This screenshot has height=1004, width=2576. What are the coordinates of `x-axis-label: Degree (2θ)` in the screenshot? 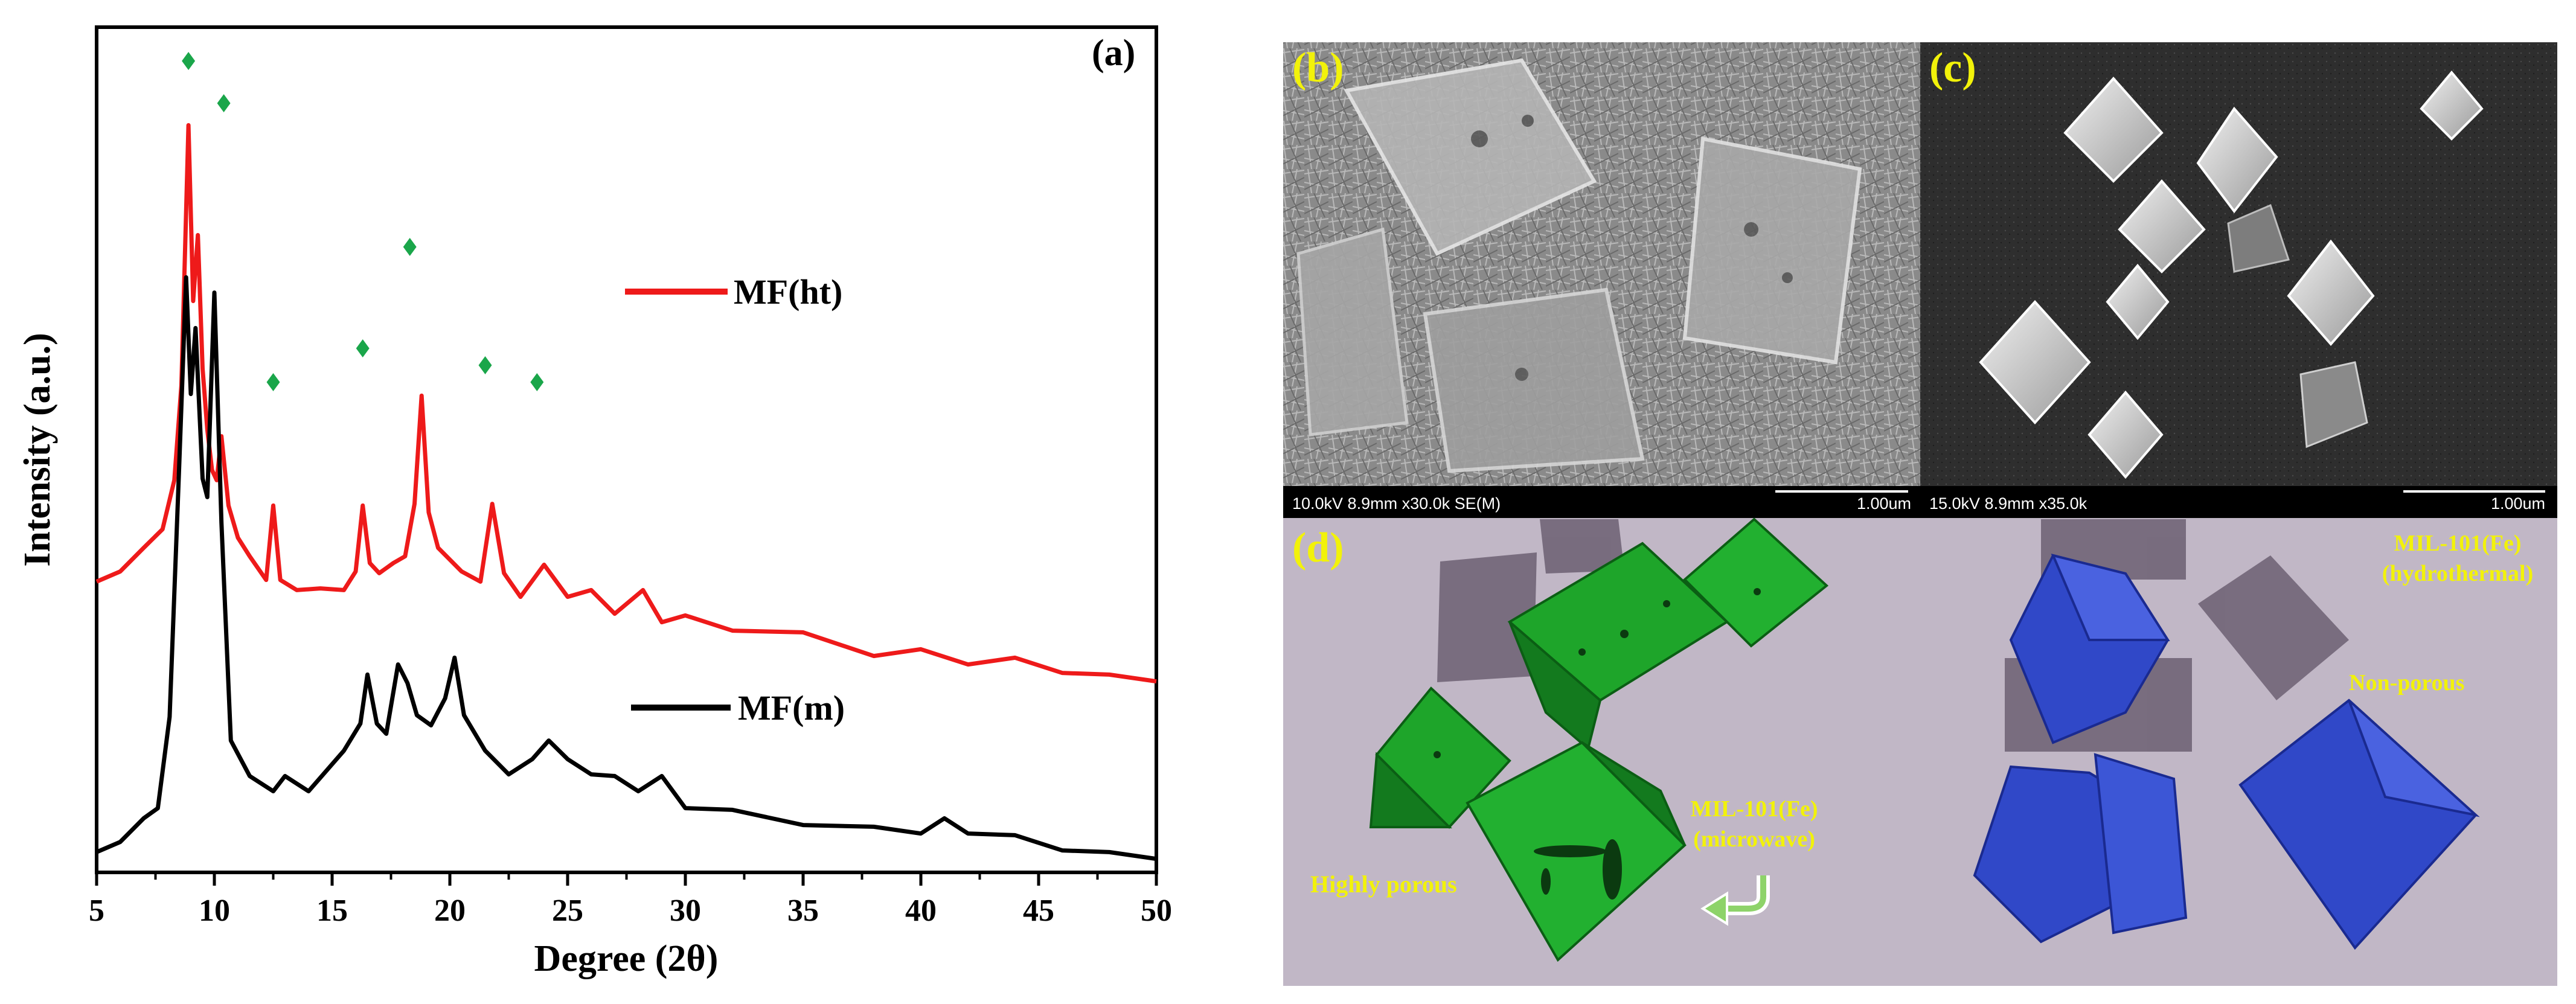 It's located at (626, 958).